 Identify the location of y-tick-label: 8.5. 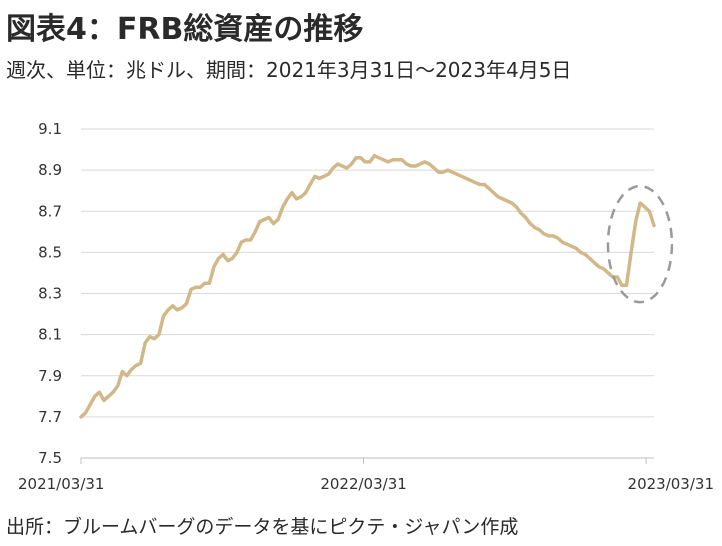
(50, 252).